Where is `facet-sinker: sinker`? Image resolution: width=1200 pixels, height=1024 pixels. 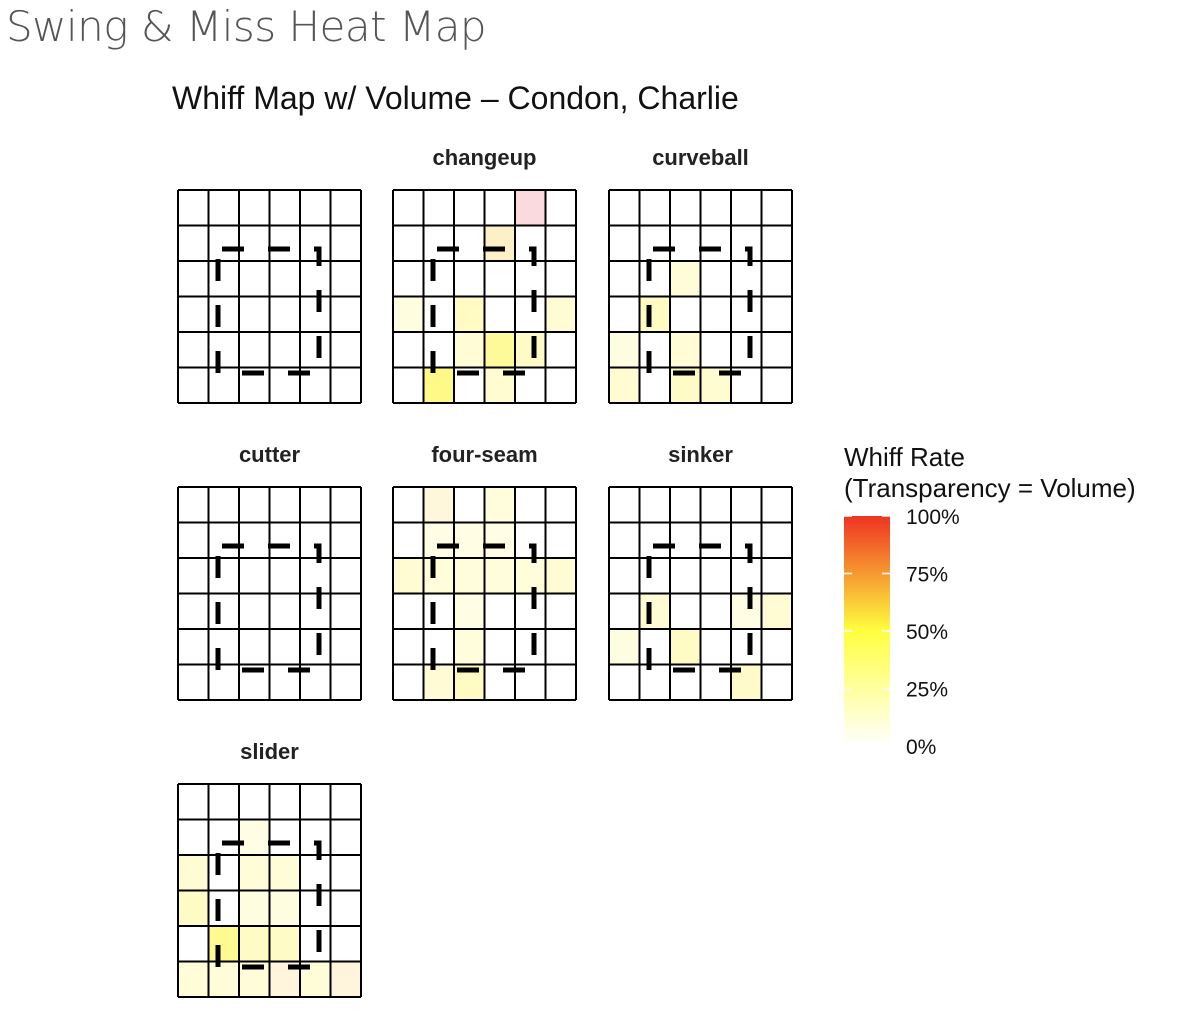 facet-sinker: sinker is located at coordinates (700, 571).